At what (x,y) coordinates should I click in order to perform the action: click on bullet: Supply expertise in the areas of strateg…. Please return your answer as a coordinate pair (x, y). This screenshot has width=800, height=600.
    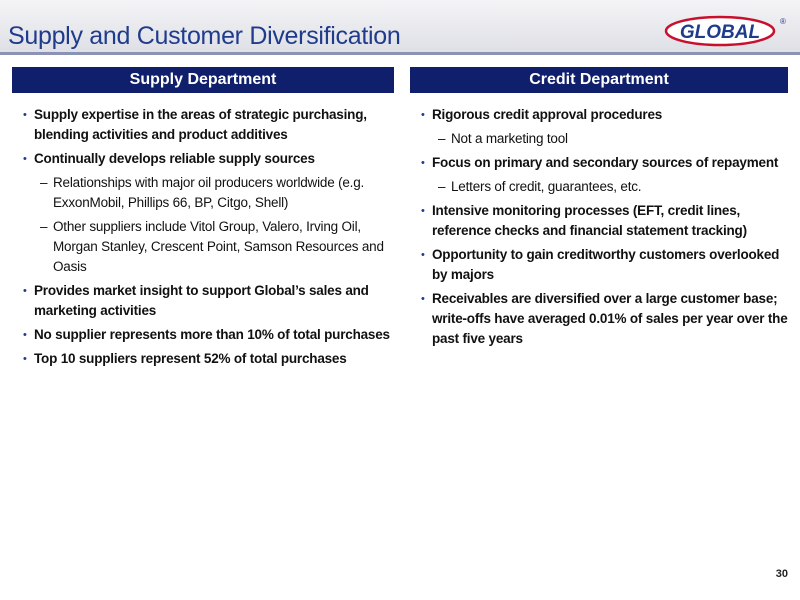
    Looking at the image, I should click on (203, 125).